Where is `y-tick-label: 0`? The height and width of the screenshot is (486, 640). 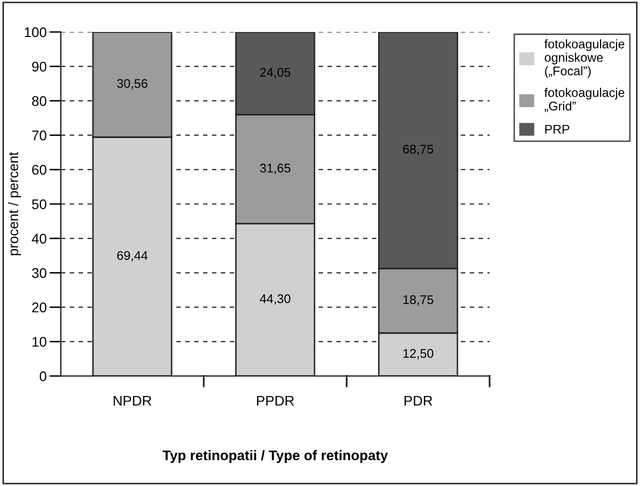
y-tick-label: 0 is located at coordinates (43, 376).